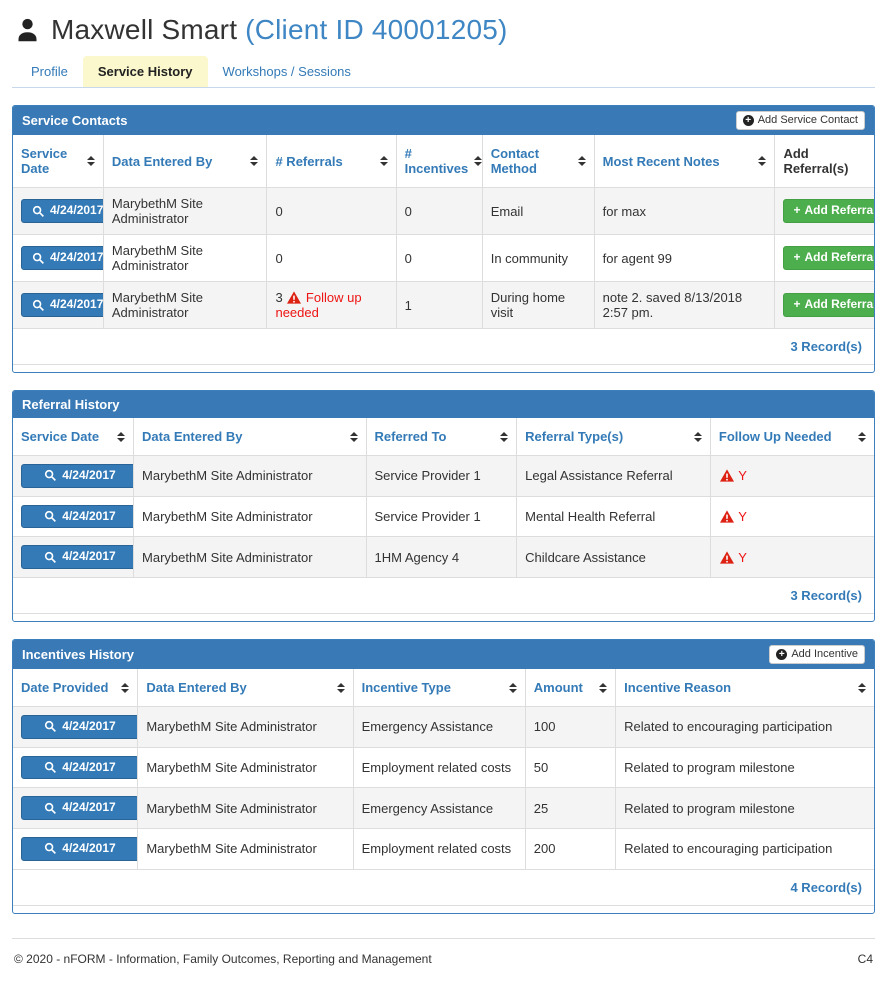 The image size is (887, 986). What do you see at coordinates (441, 437) in the screenshot?
I see `column-header-referred-to: Referred To` at bounding box center [441, 437].